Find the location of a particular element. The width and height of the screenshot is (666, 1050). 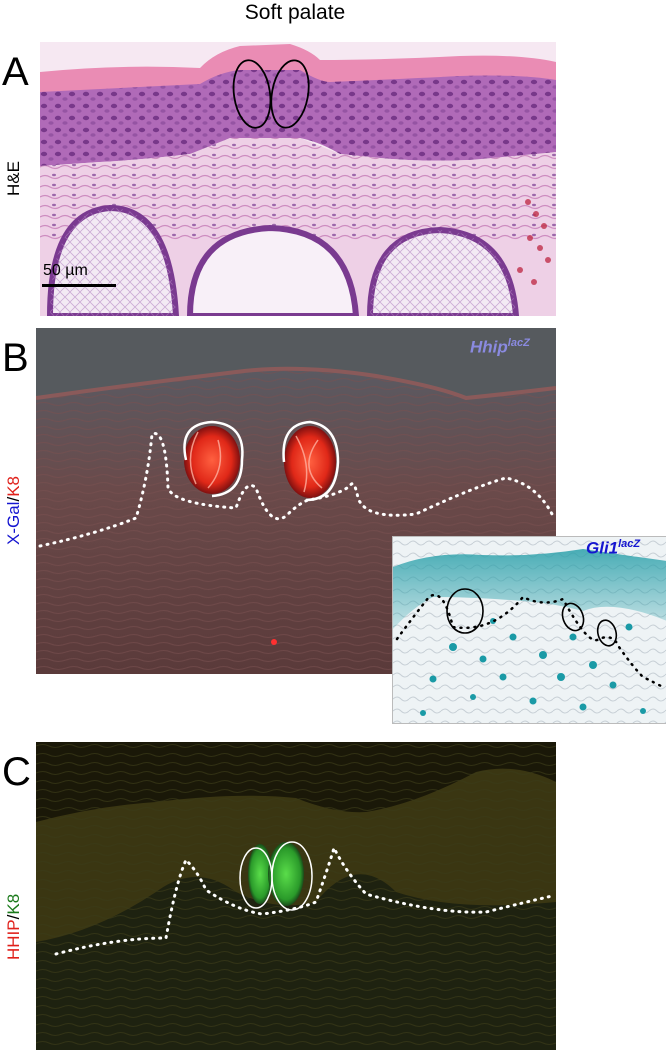

panel-b-stain-label: X-Gal/K8 is located at coordinates (14, 510).